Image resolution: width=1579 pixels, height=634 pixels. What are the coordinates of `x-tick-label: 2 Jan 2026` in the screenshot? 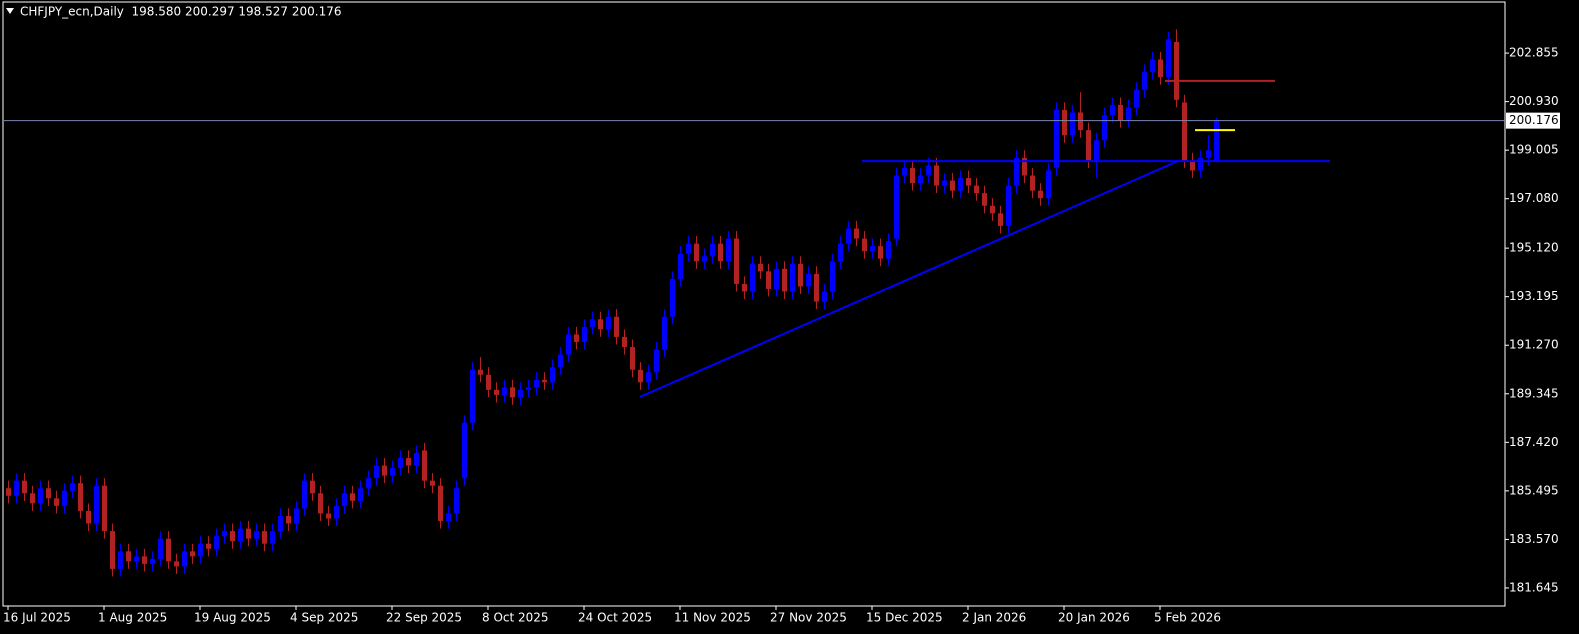 It's located at (994, 618).